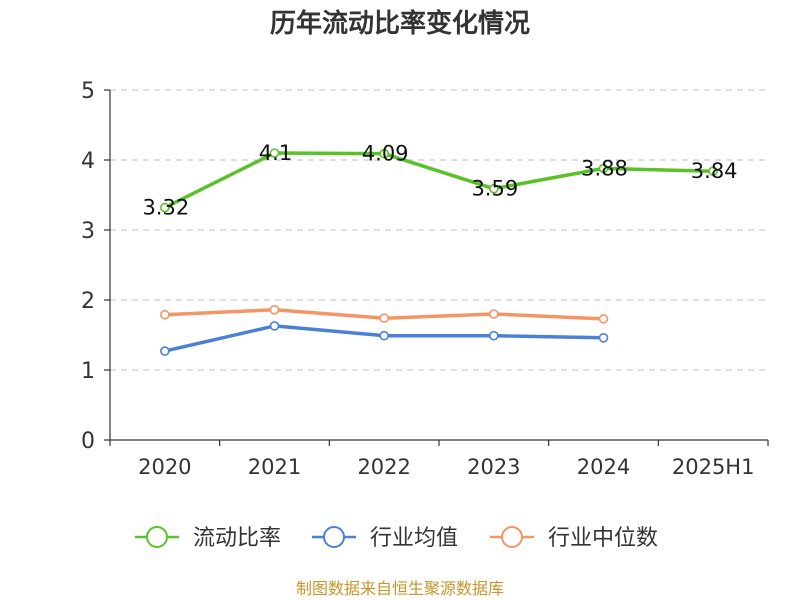 This screenshot has width=800, height=600. What do you see at coordinates (88, 161) in the screenshot?
I see `y-tick-label: 4` at bounding box center [88, 161].